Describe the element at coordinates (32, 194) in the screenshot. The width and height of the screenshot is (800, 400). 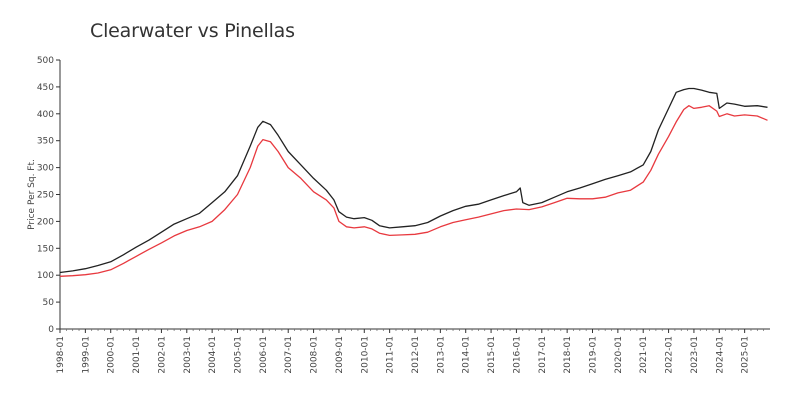
I see `y-axis-label: Price Per Sq. Ft.` at that location.